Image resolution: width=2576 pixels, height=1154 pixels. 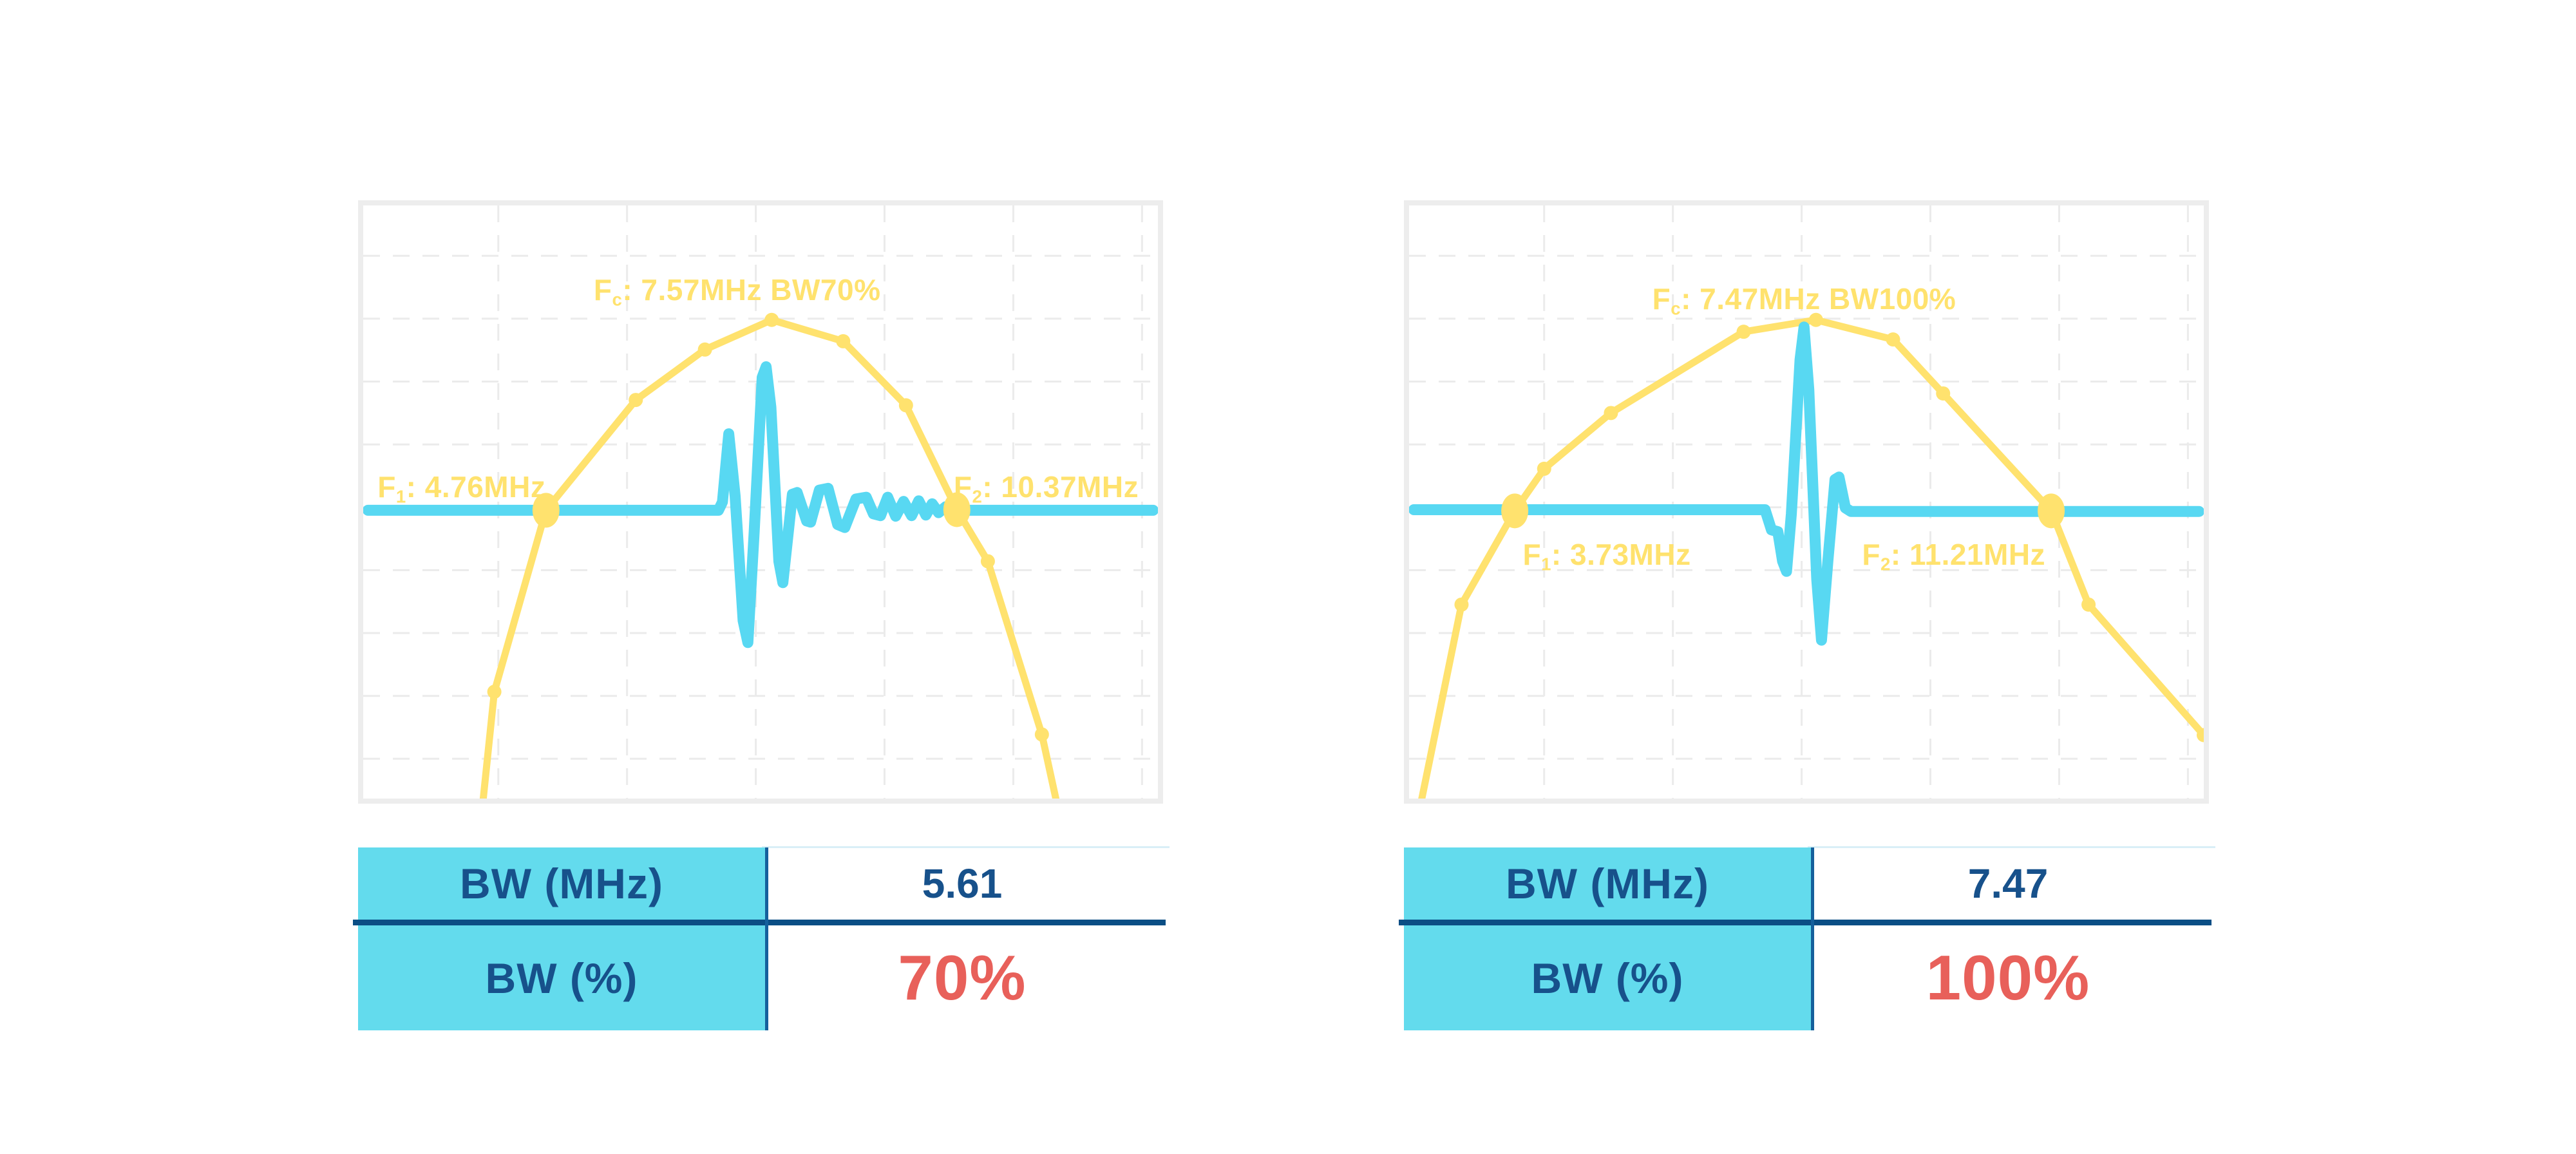 I want to click on table-row: BW (MHz) 7.47, so click(x=1805, y=884).